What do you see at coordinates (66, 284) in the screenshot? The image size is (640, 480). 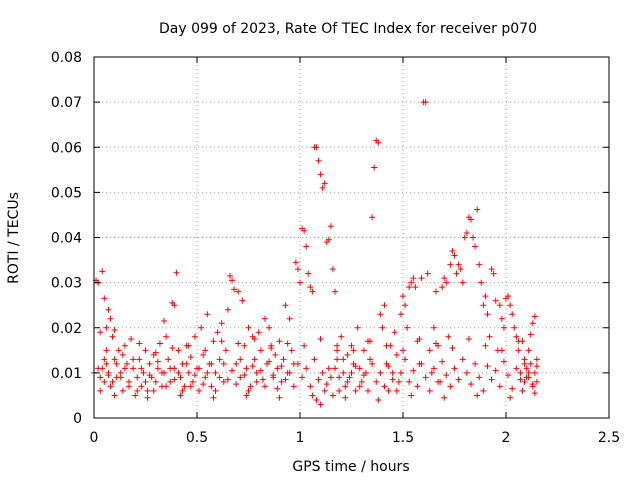 I see `y-tick-label: 0.03` at bounding box center [66, 284].